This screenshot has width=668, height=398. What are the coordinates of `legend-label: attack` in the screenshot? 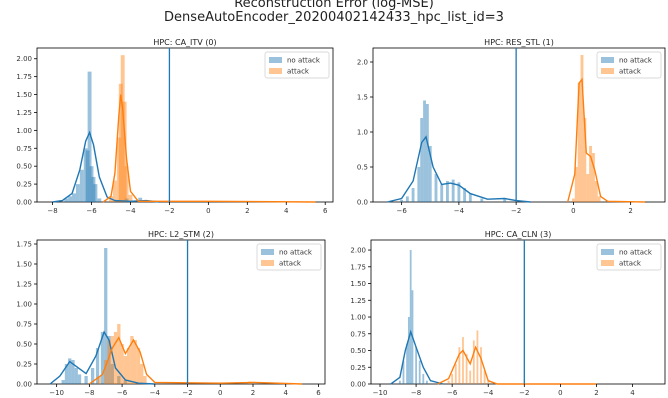 It's located at (298, 72).